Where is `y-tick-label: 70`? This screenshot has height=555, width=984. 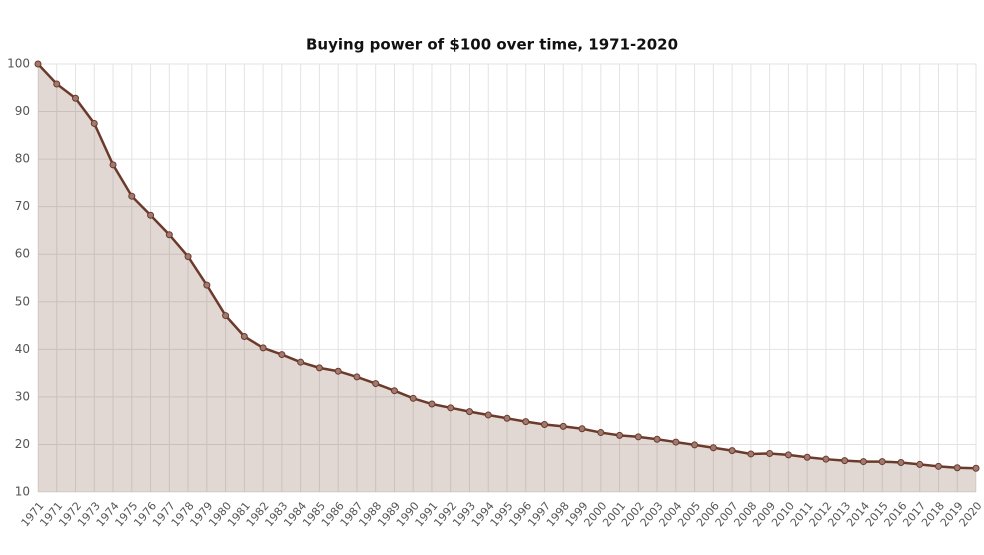 y-tick-label: 70 is located at coordinates (22, 206).